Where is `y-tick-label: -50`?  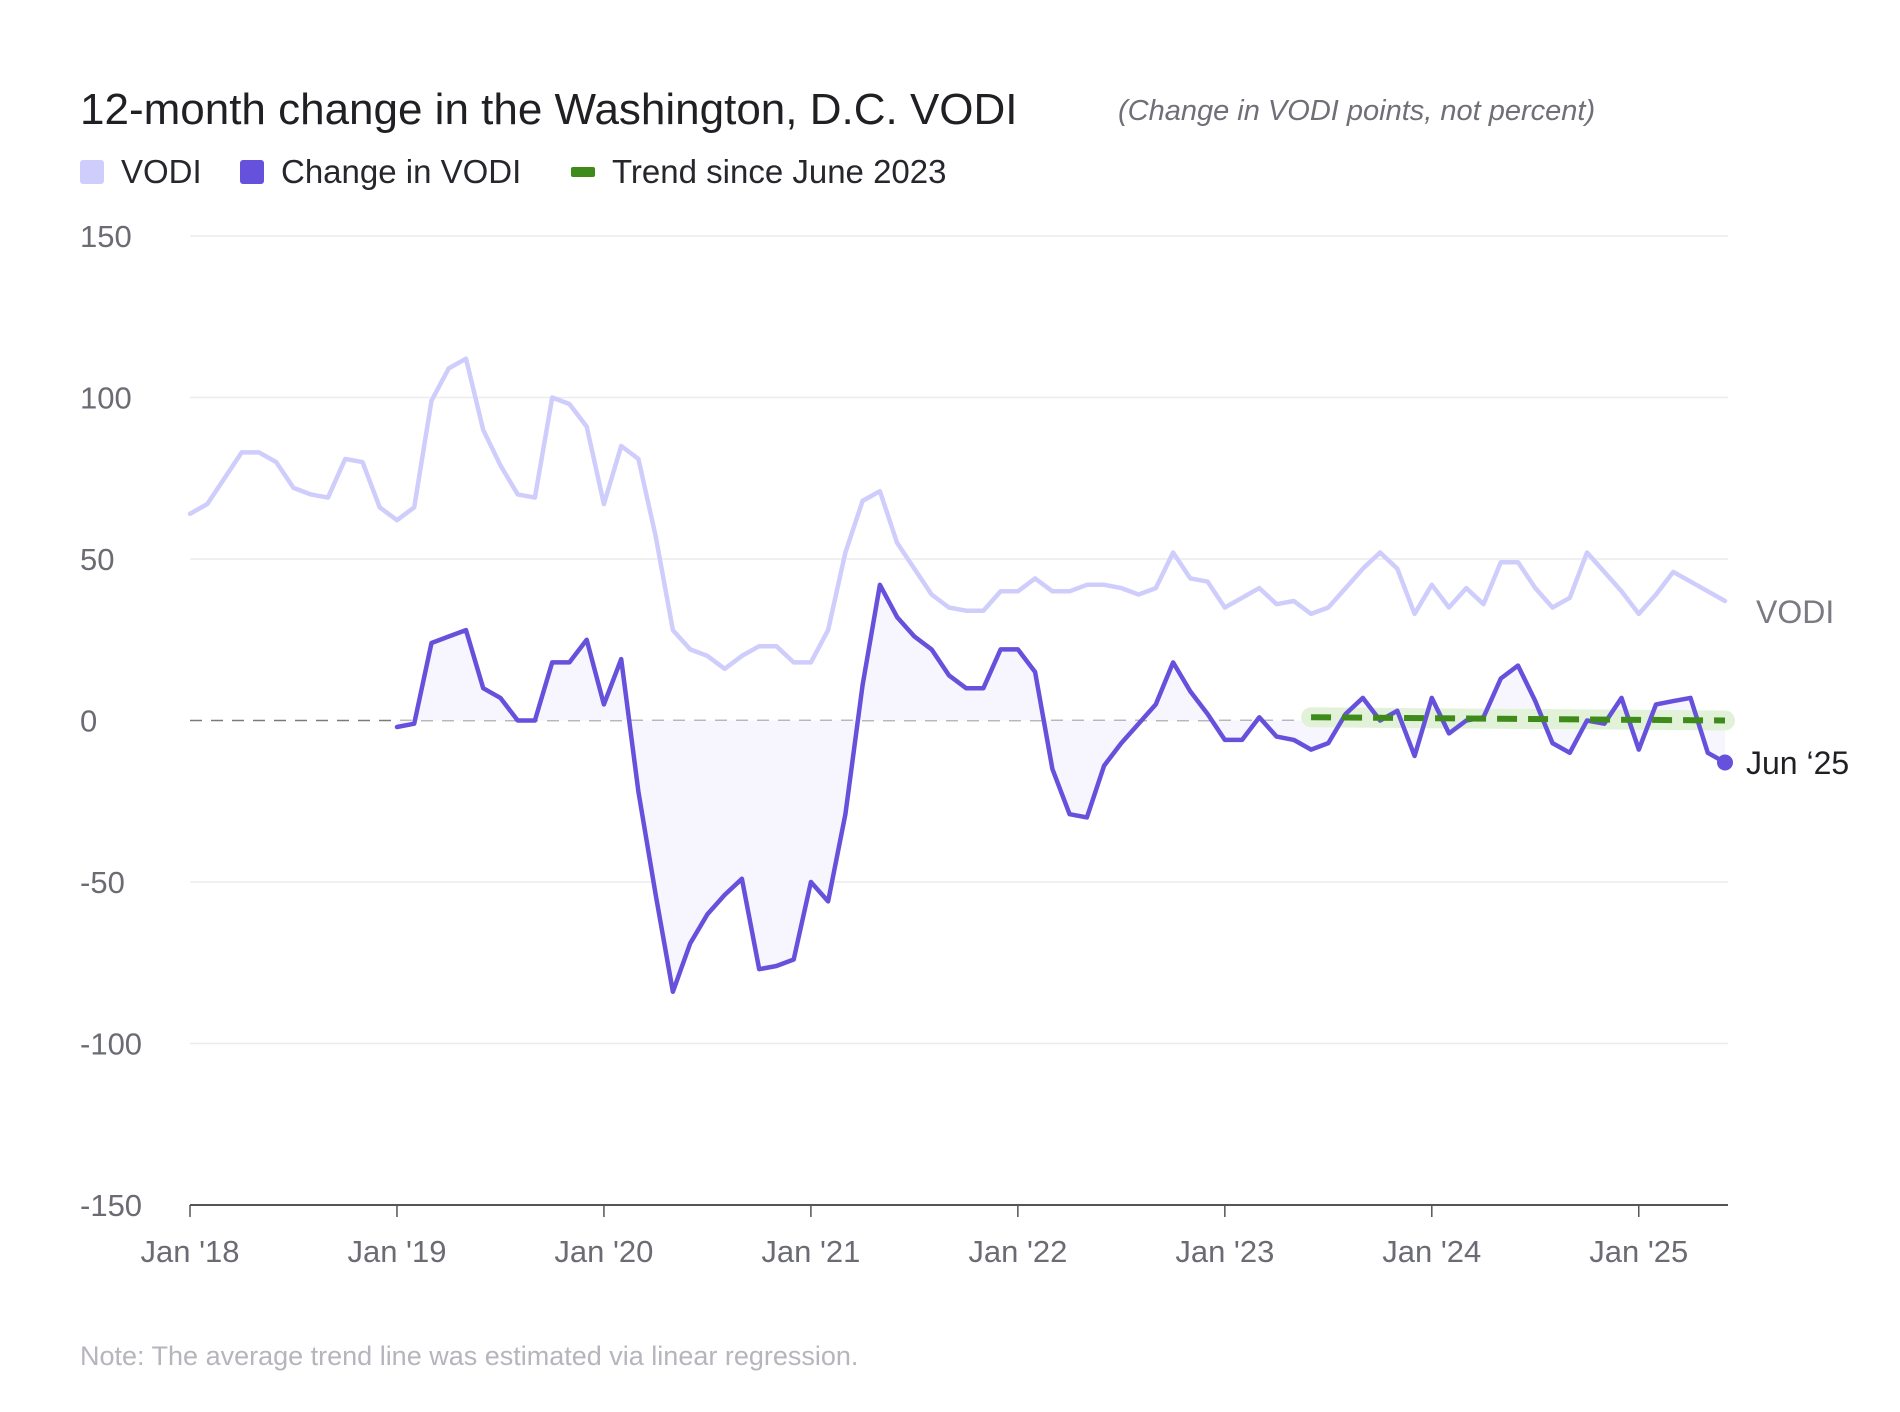
y-tick-label: -50 is located at coordinates (102, 882).